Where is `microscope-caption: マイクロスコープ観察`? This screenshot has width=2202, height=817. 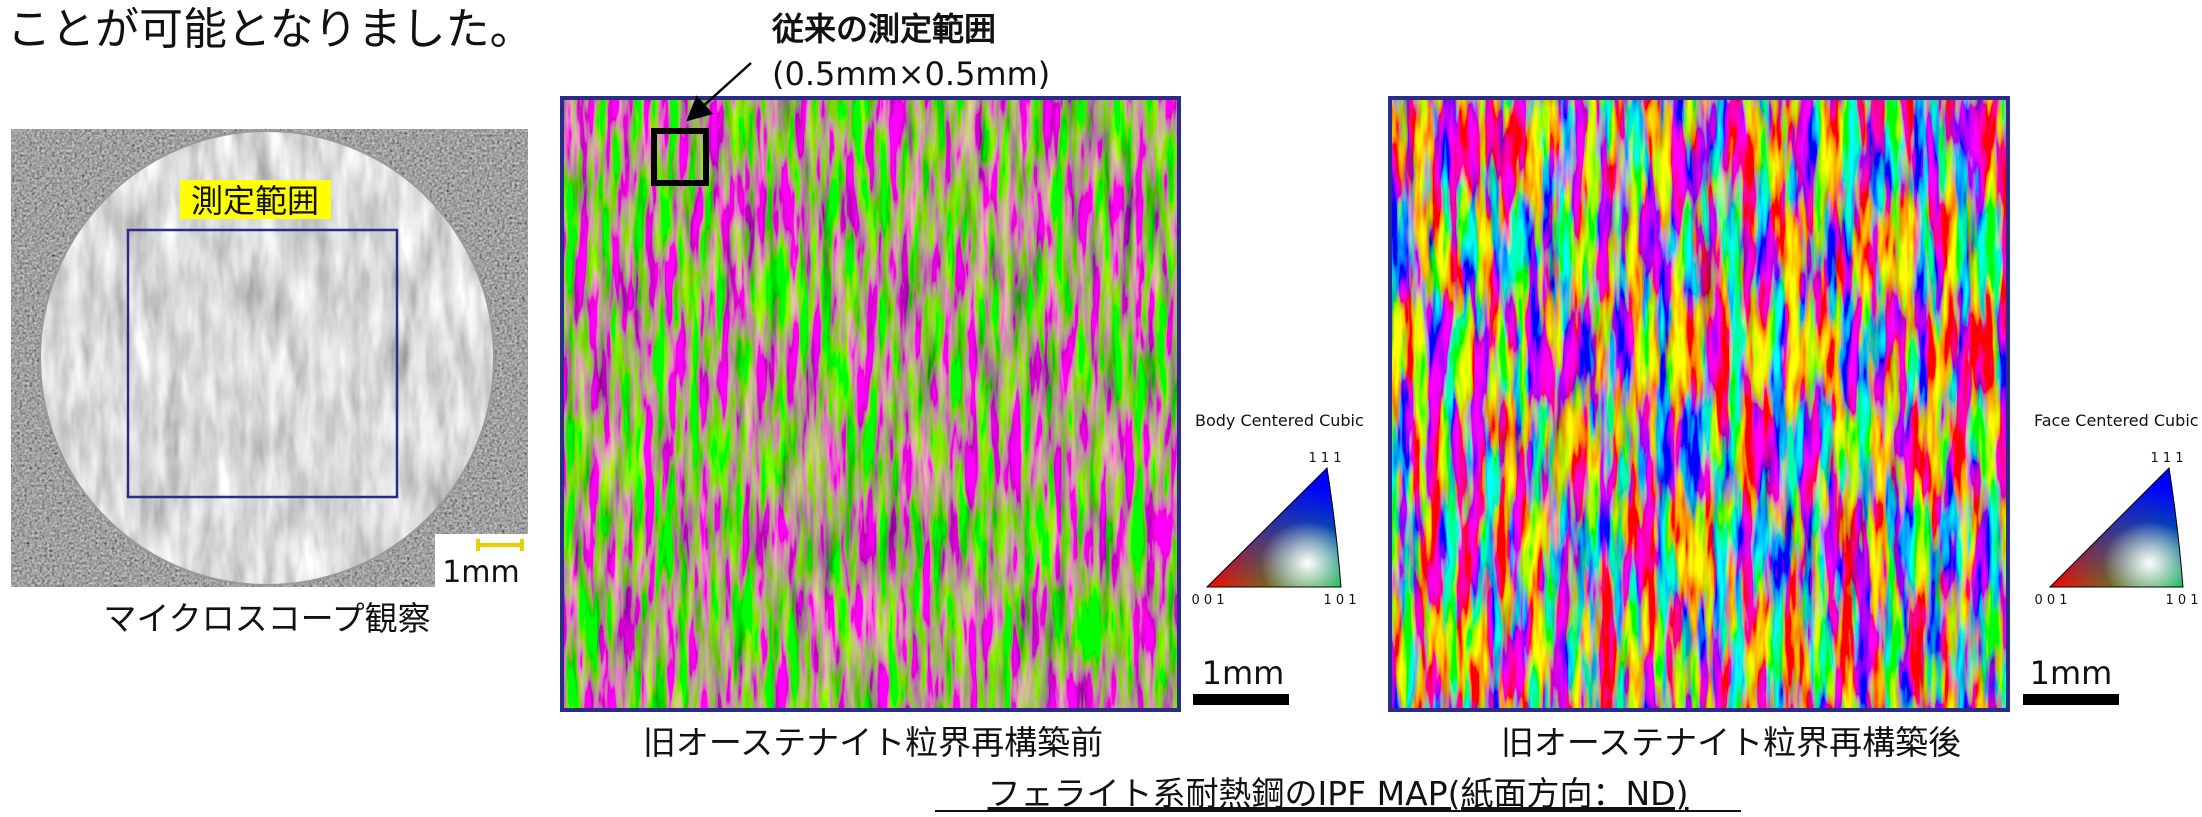 microscope-caption: マイクロスコープ観察 is located at coordinates (266, 618).